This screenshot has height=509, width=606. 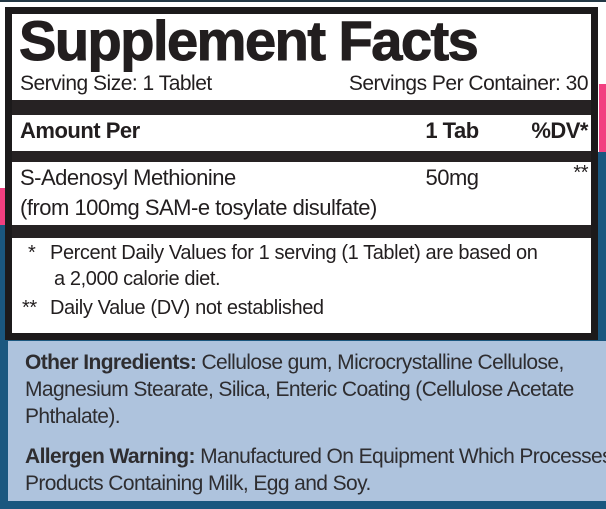 I want to click on allergen-warning-label: Allergen Warning:, so click(x=110, y=456).